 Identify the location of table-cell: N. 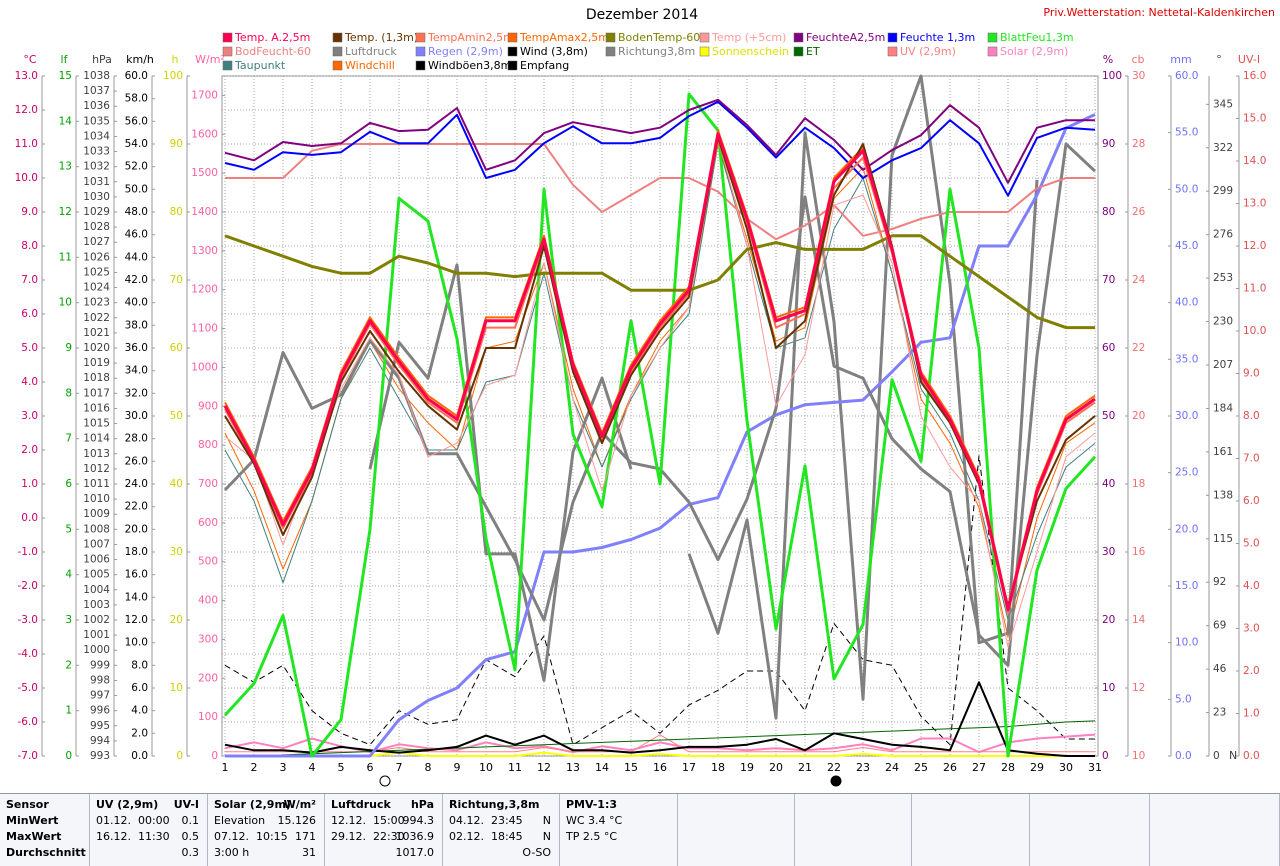
(546, 820).